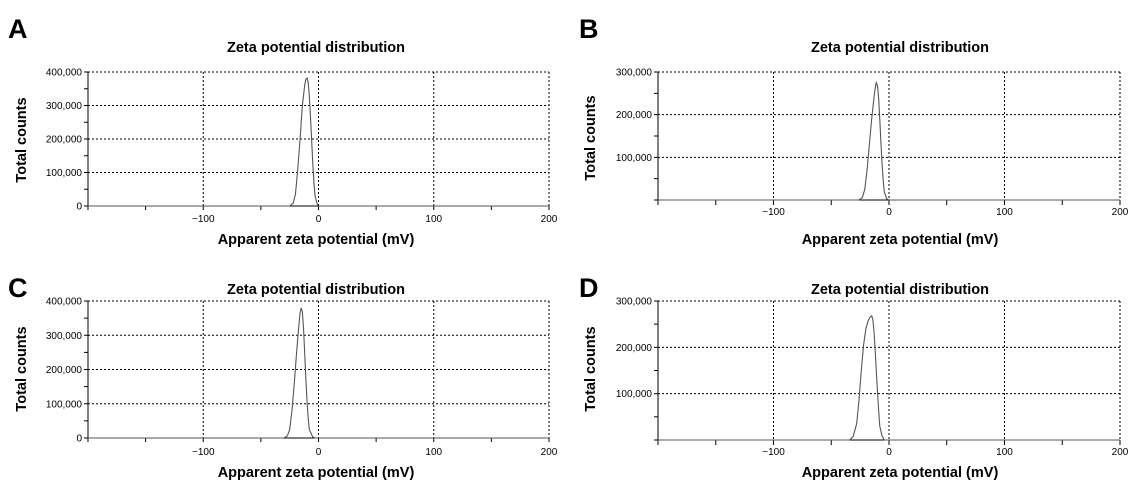 Image resolution: width=1129 pixels, height=483 pixels. I want to click on panel-label: B, so click(589, 29).